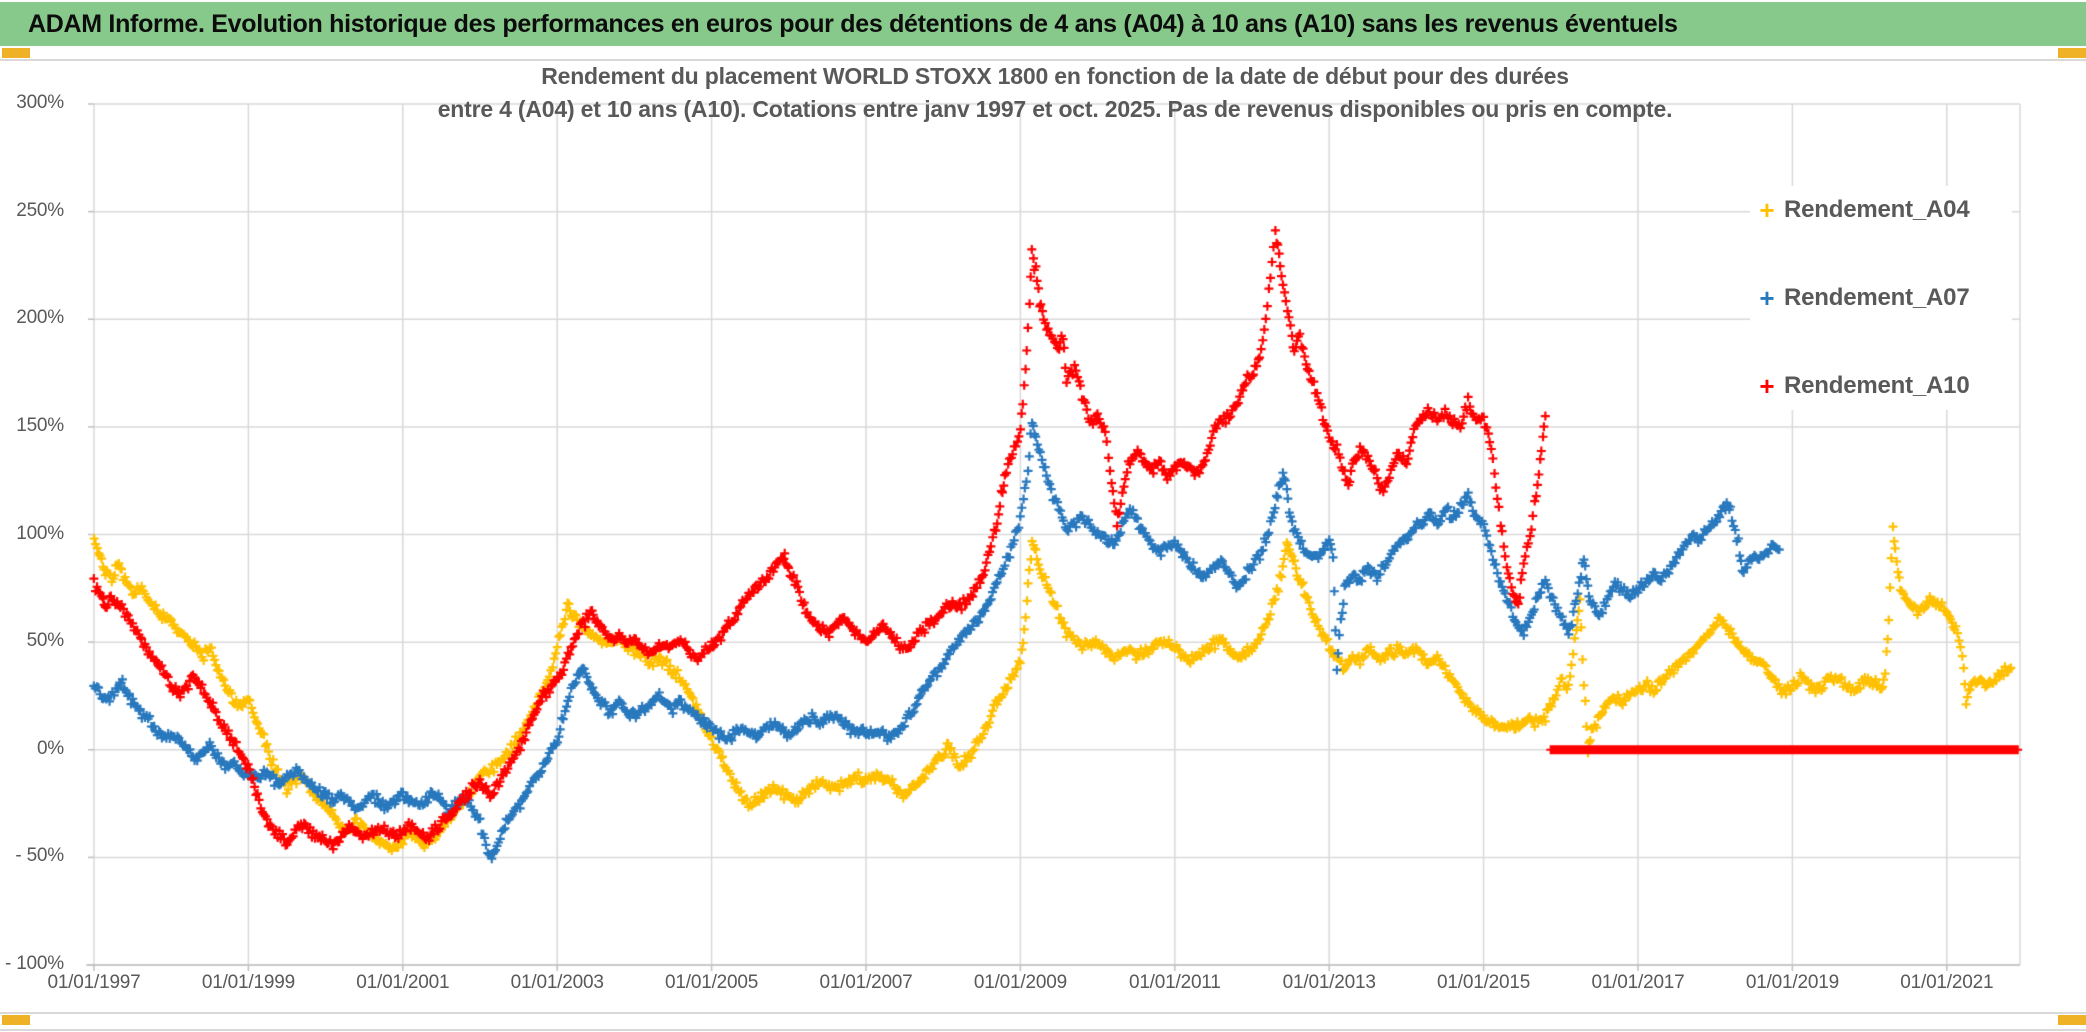 The image size is (2086, 1032). Describe the element at coordinates (2072, 1020) in the screenshot. I see `accent-square-bottom-right` at that location.